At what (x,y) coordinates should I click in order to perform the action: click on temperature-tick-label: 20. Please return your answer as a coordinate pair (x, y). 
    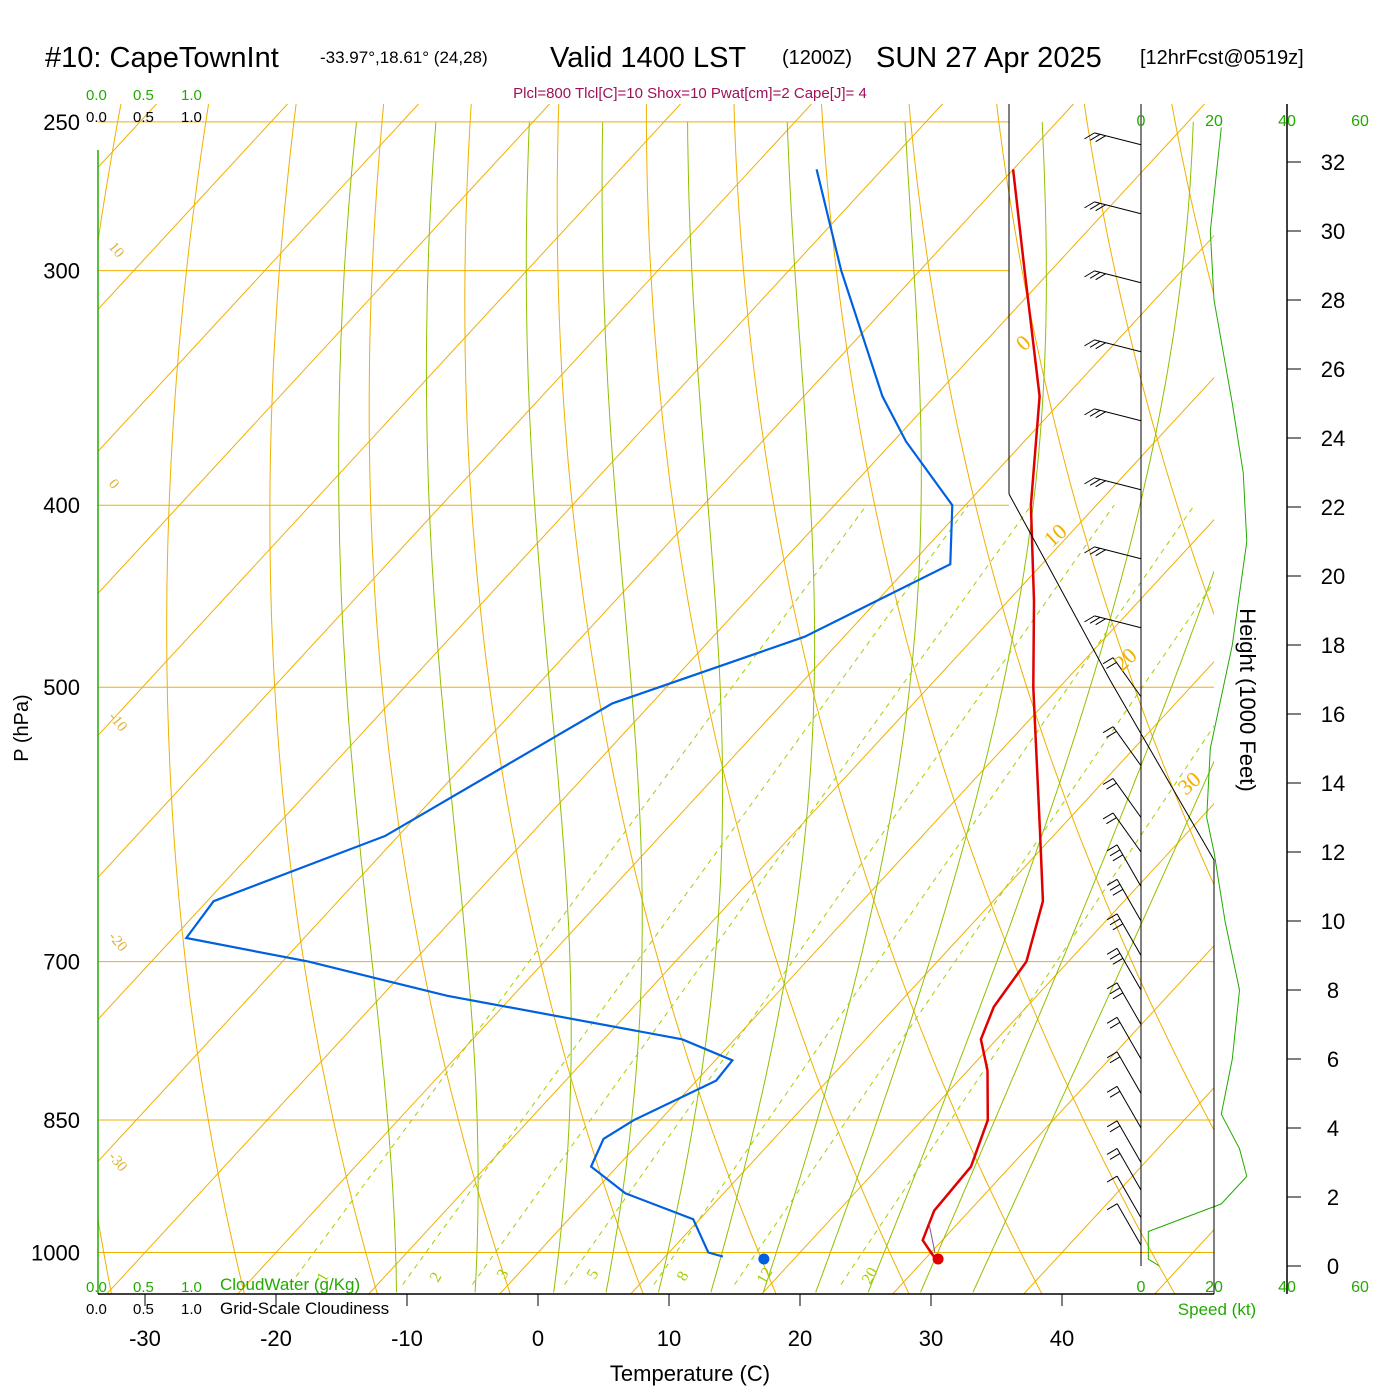
    Looking at the image, I should click on (800, 1338).